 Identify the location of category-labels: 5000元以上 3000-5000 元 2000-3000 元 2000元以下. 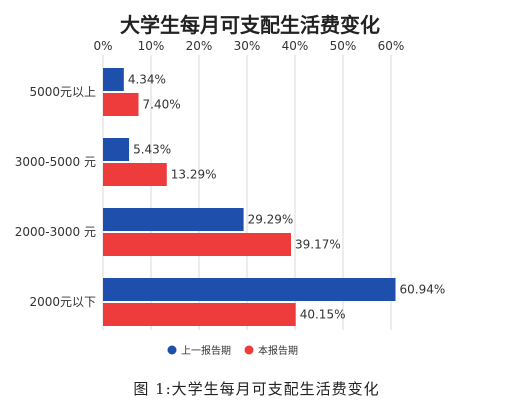
(55, 197).